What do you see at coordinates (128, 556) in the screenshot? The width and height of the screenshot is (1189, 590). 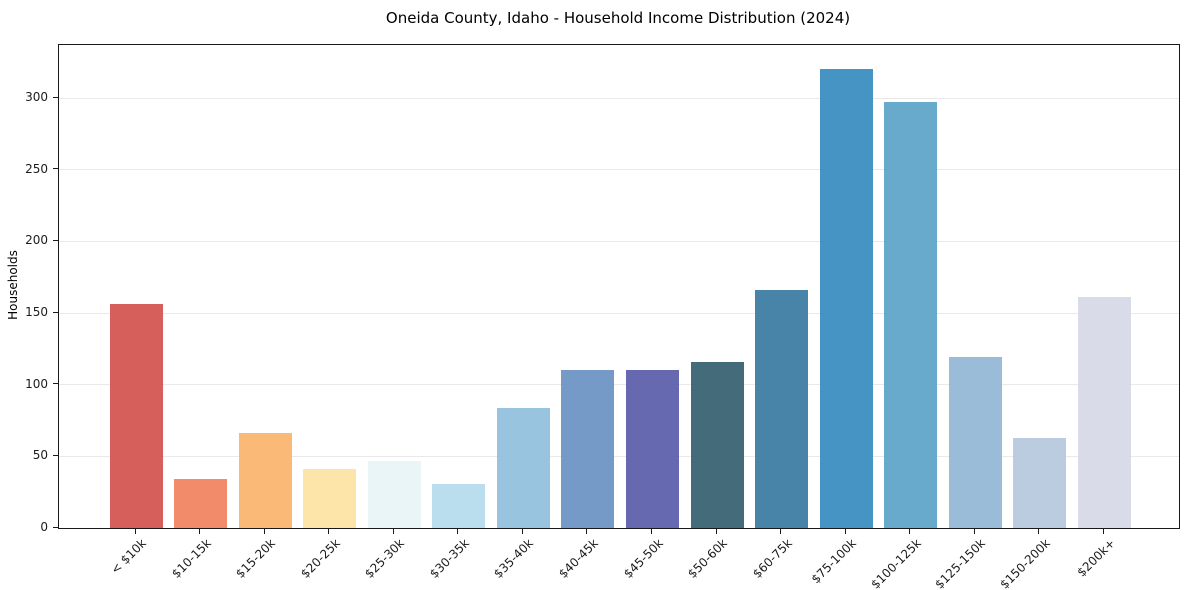 I see `x-tick-label: < $10k` at bounding box center [128, 556].